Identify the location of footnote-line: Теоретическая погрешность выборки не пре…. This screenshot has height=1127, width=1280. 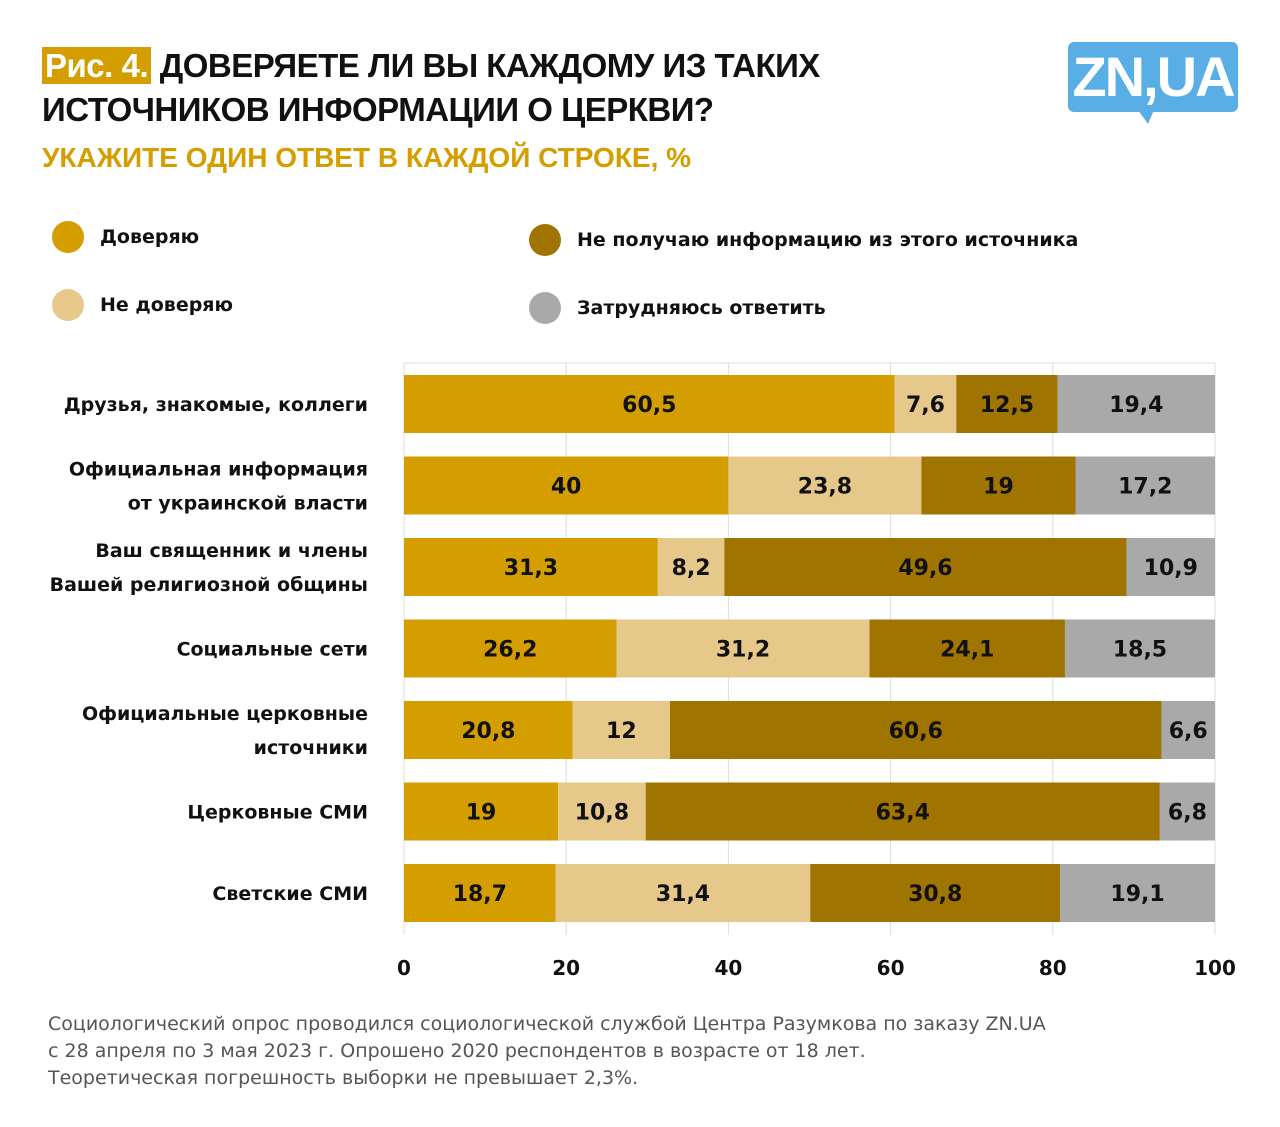
(343, 1078).